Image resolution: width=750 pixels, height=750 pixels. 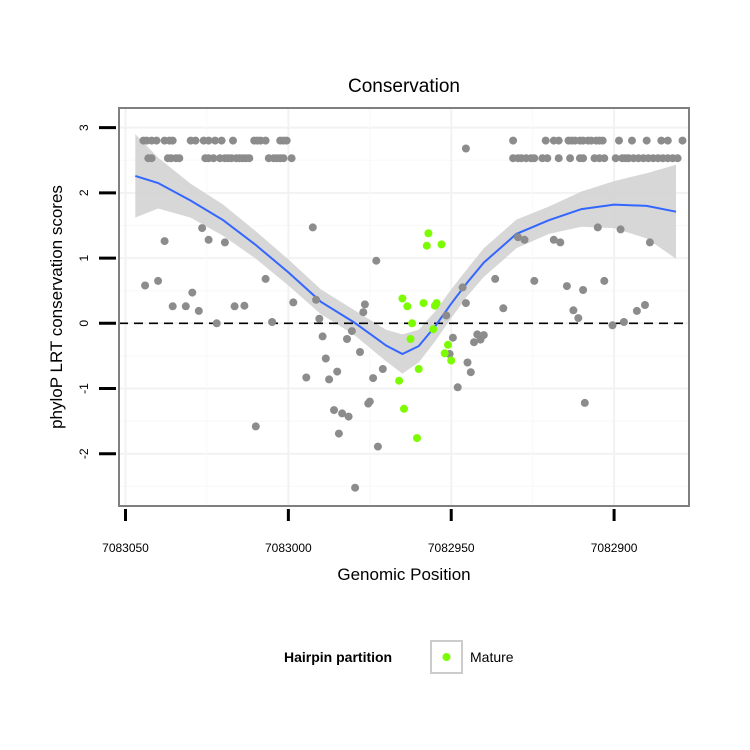 What do you see at coordinates (403, 574) in the screenshot?
I see `x-axis-title: Genomic Position` at bounding box center [403, 574].